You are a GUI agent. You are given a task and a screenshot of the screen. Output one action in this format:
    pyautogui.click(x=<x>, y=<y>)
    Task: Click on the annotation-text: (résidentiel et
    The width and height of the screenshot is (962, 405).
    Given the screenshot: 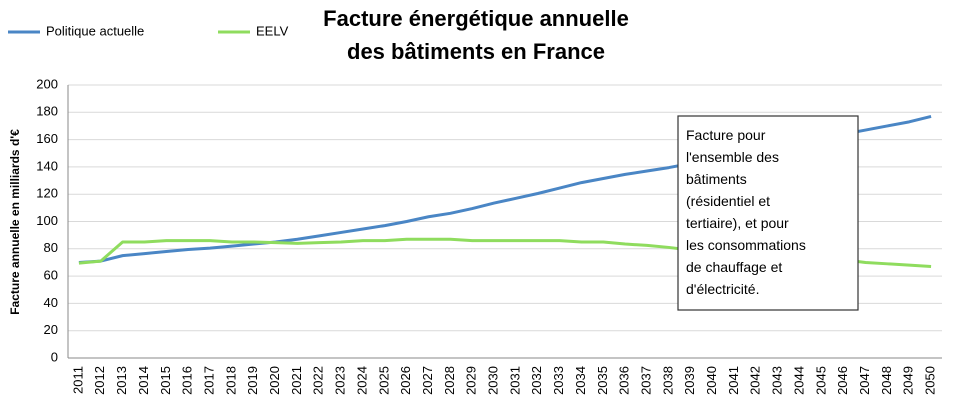 What is the action you would take?
    pyautogui.click(x=728, y=201)
    